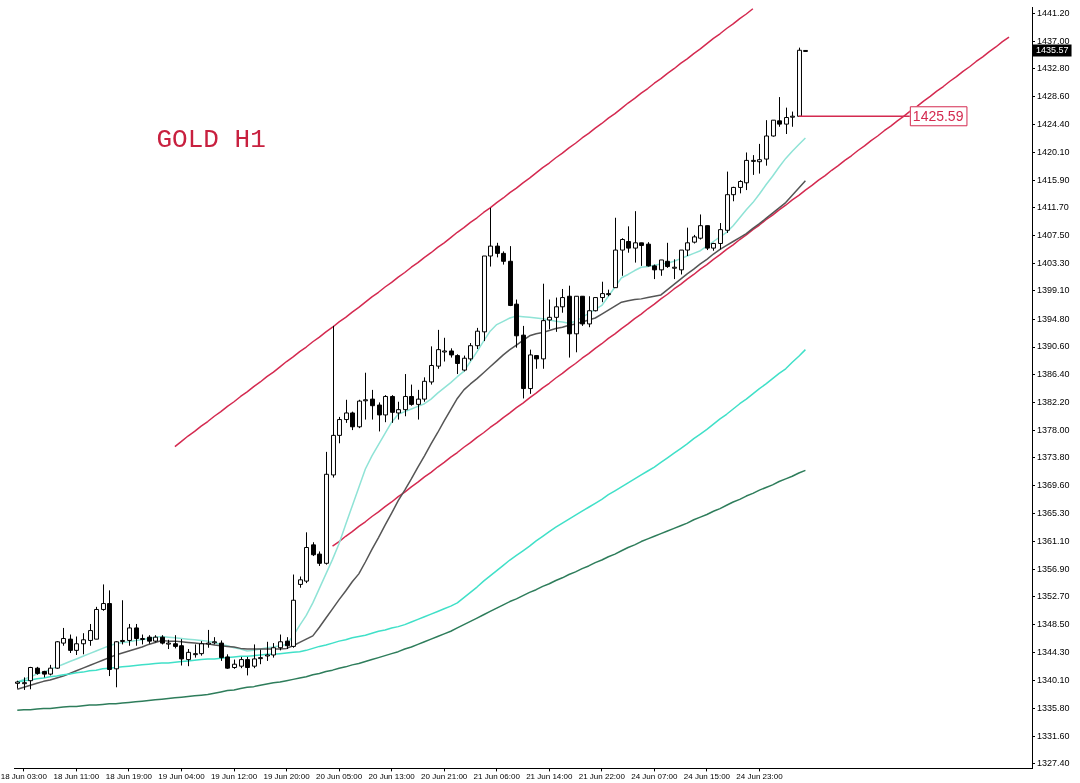 This screenshot has height=783, width=1080. Describe the element at coordinates (1053, 12) in the screenshot. I see `y-tick-label: 1441.20` at that location.